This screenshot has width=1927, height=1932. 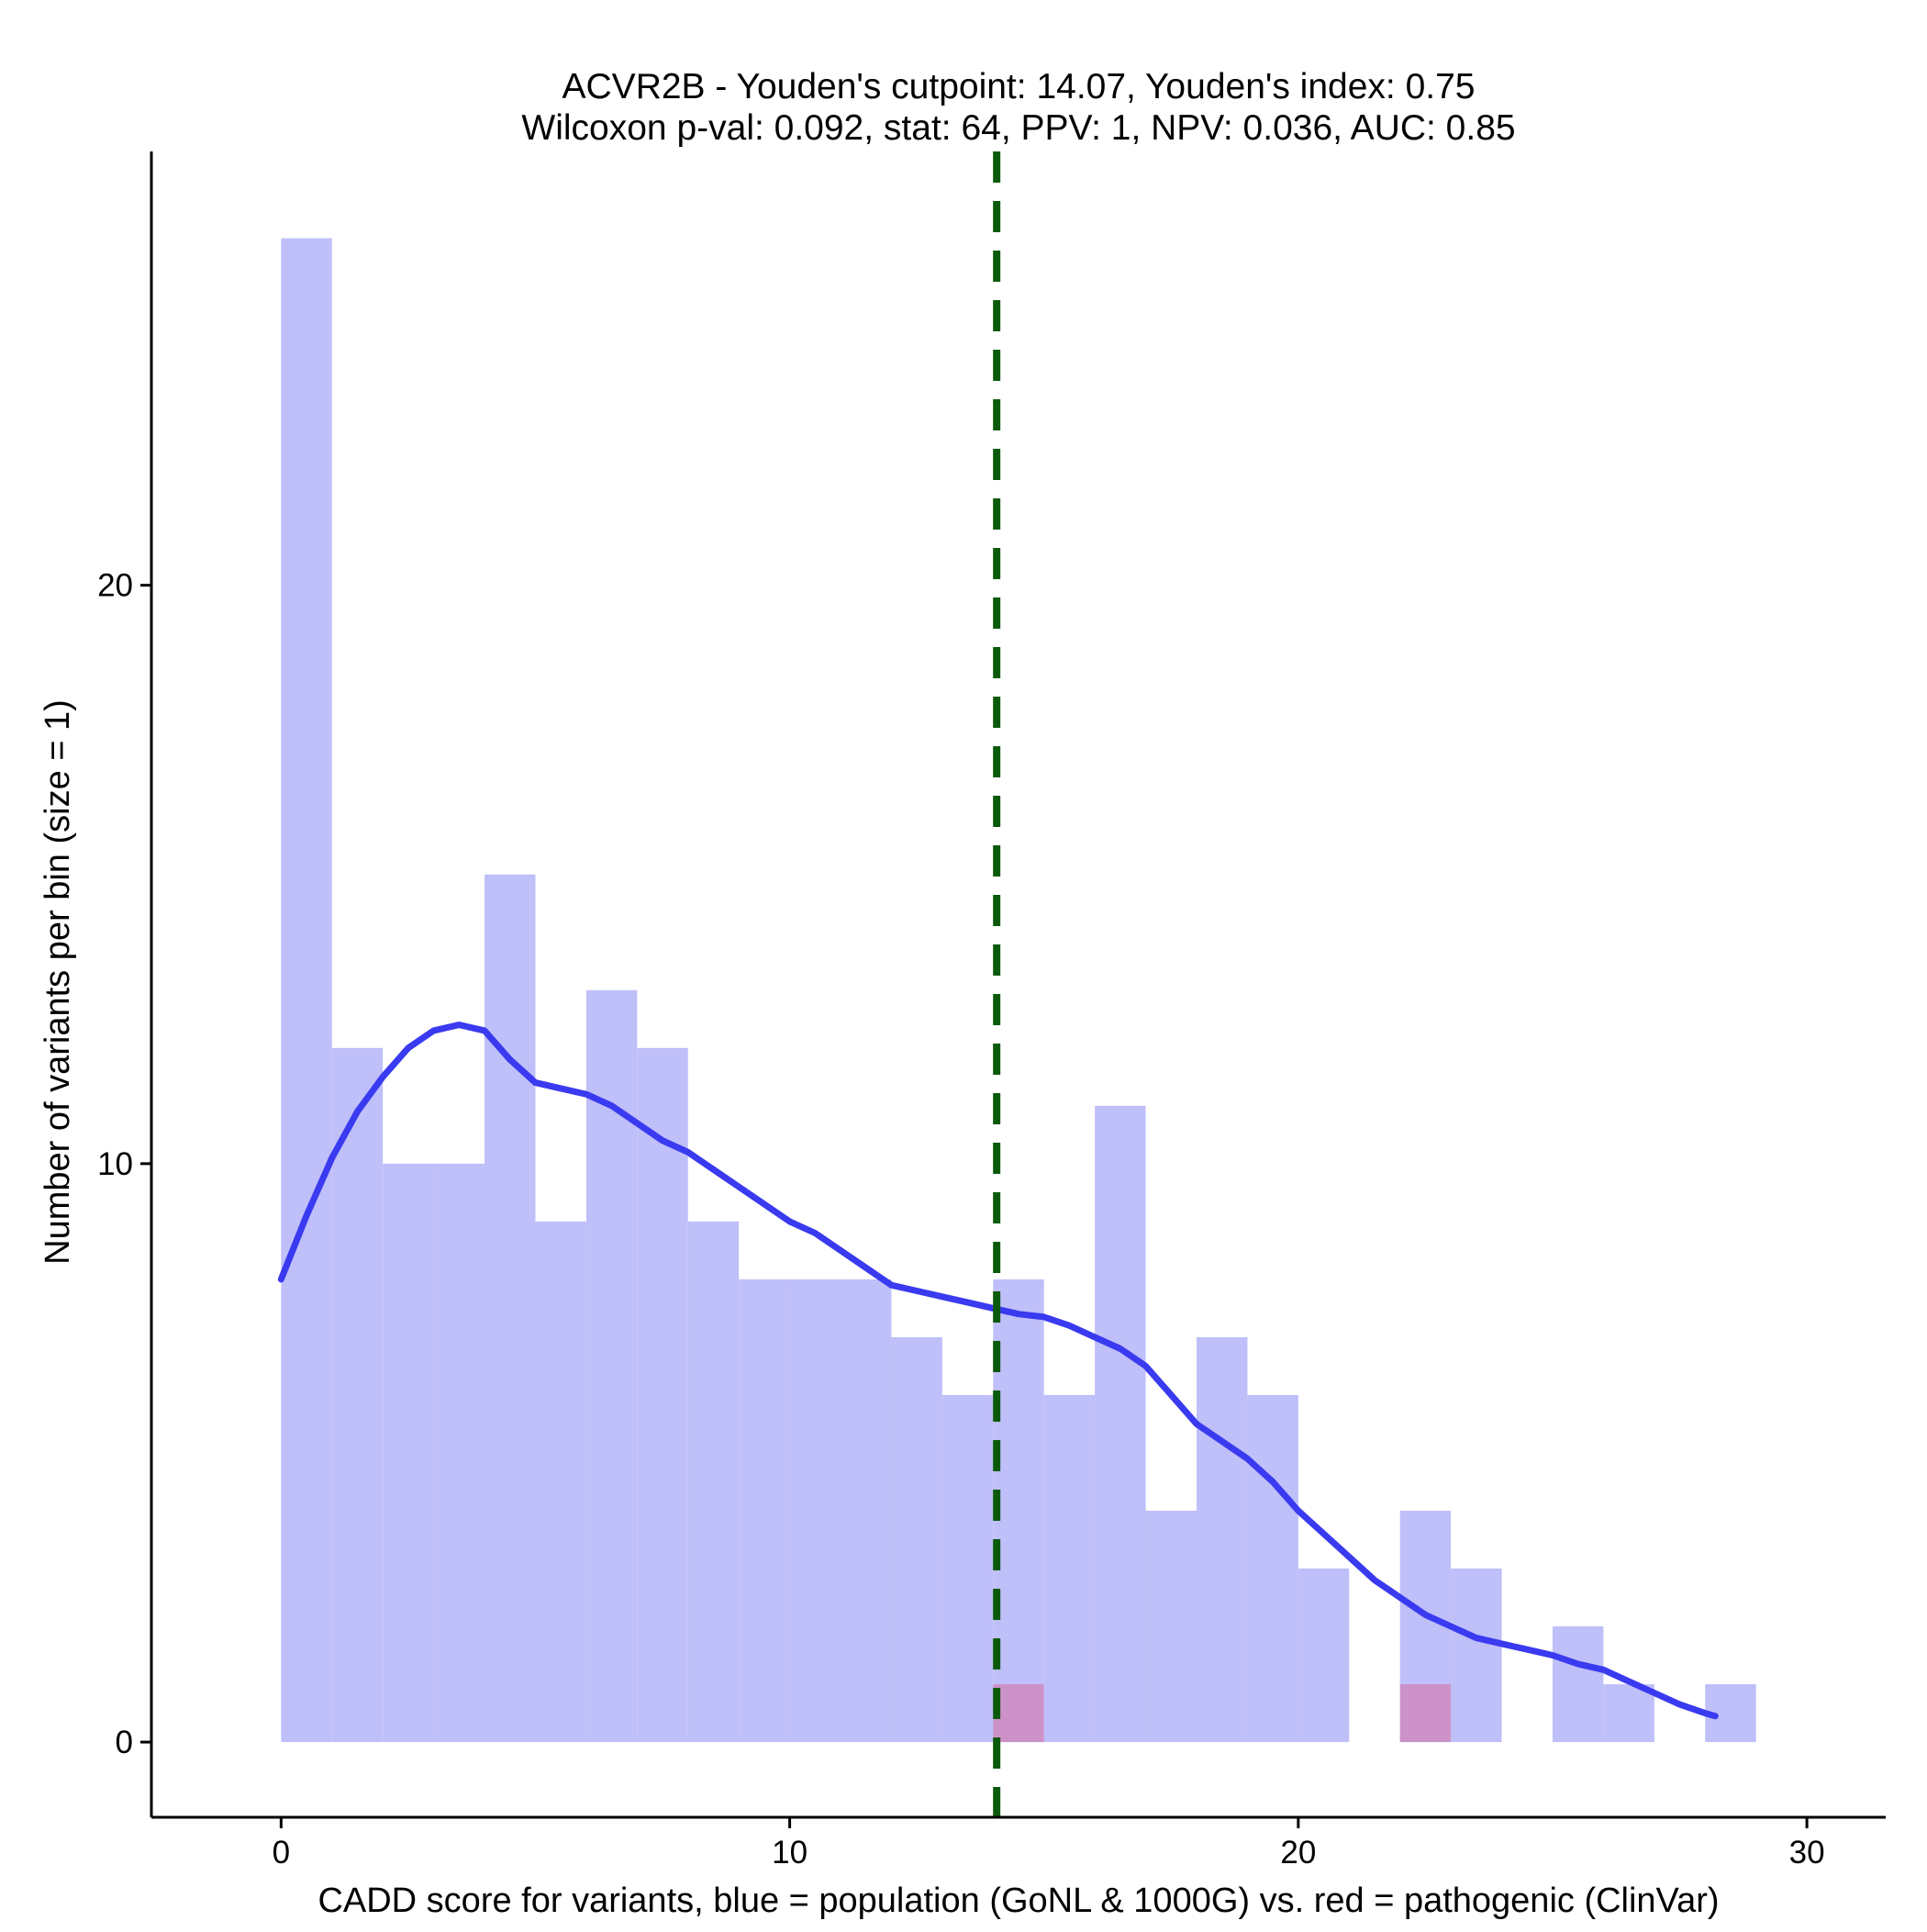 I want to click on x-tick-label: 20, so click(x=1298, y=1853).